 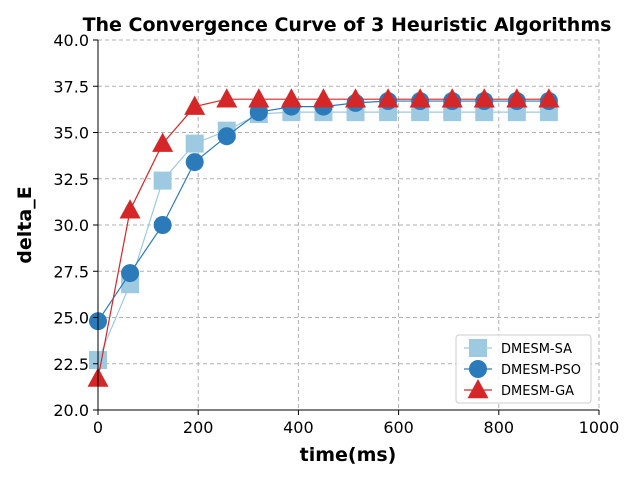 I want to click on y-tick-label: 30.0, so click(x=71, y=225).